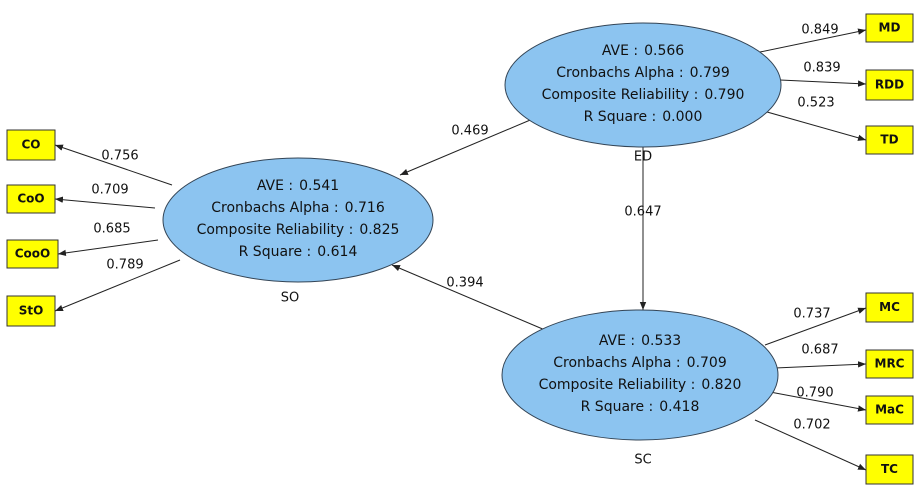  I want to click on indicator-label: CO, so click(30, 145).